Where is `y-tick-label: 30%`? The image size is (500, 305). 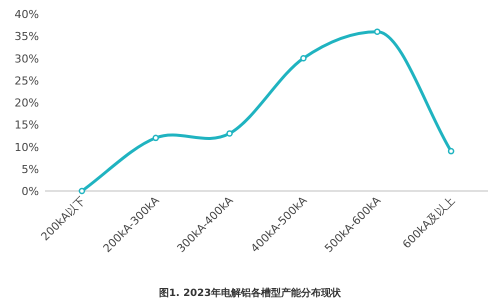
y-tick-label: 30% is located at coordinates (26, 59).